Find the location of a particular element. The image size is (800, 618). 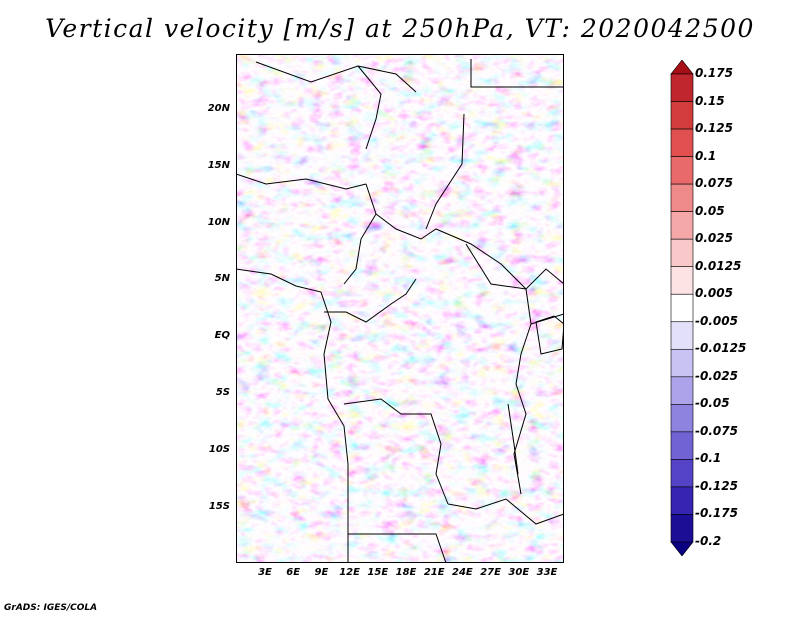

coastline-west-africa is located at coordinates (292, 415).